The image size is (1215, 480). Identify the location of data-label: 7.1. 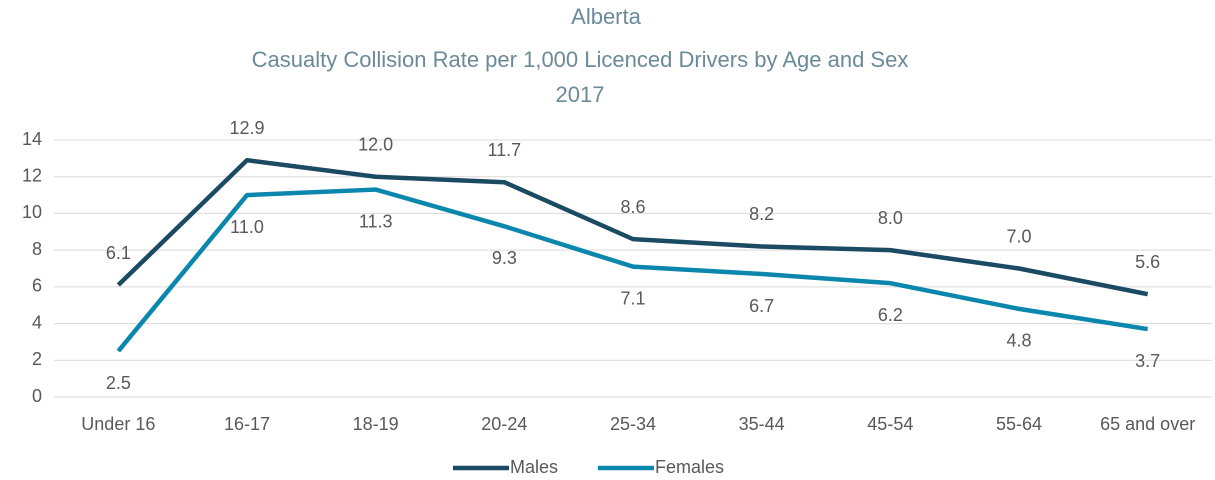
(632, 298).